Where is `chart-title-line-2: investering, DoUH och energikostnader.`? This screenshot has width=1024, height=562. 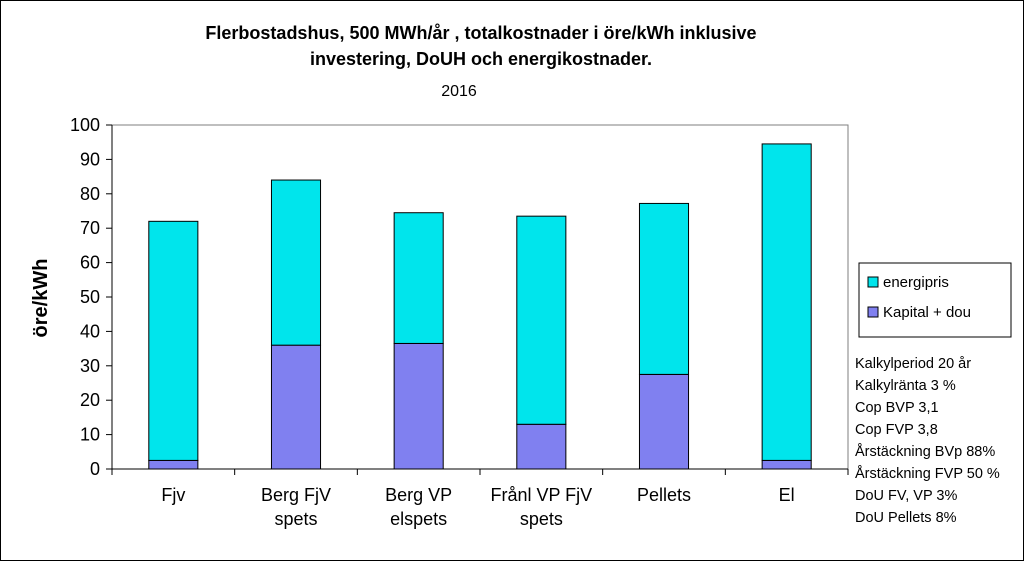 chart-title-line-2: investering, DoUH och energikostnader. is located at coordinates (481, 59).